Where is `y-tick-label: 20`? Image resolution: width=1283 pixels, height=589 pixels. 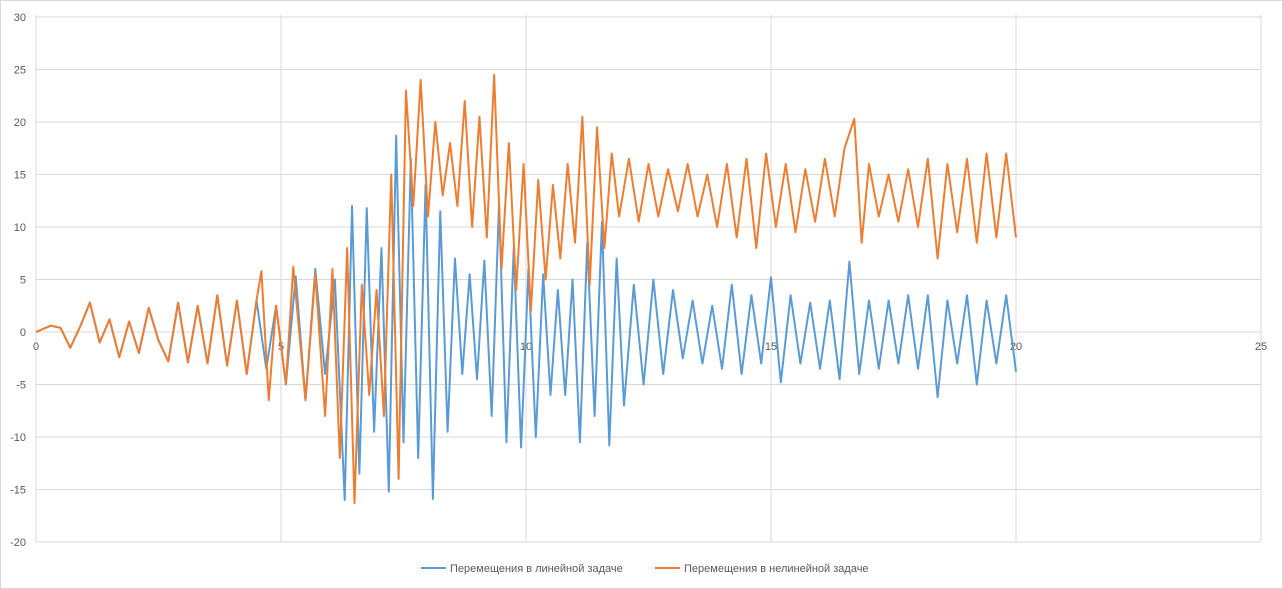
y-tick-label: 20 is located at coordinates (20, 123).